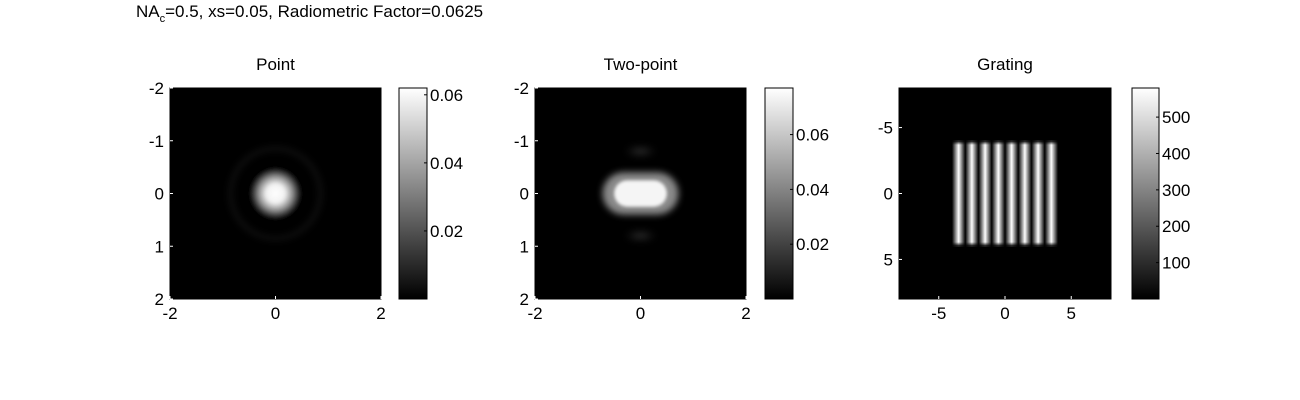  What do you see at coordinates (1071, 313) in the screenshot?
I see `x-tick-label: 5` at bounding box center [1071, 313].